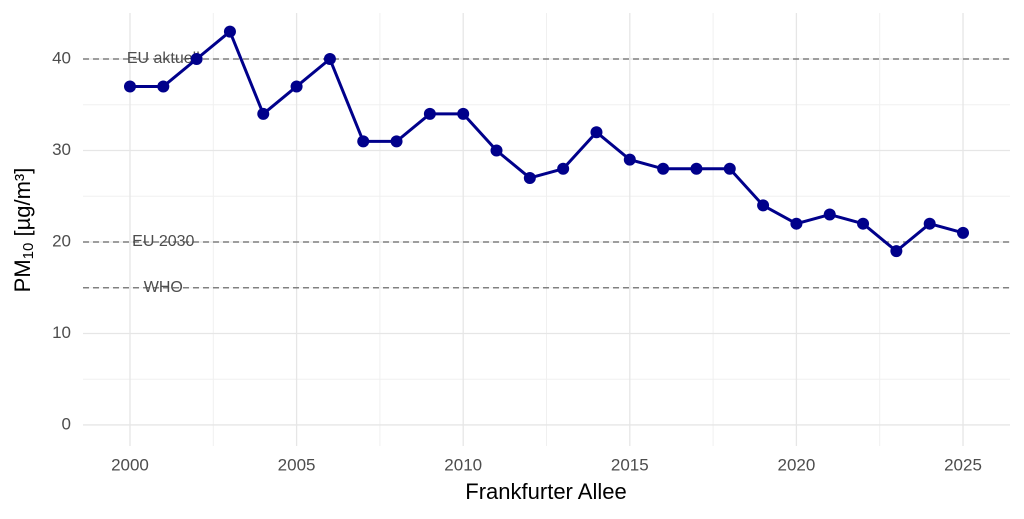 This screenshot has height=519, width=1024. Describe the element at coordinates (130, 464) in the screenshot. I see `x-tick-label: 2000` at that location.